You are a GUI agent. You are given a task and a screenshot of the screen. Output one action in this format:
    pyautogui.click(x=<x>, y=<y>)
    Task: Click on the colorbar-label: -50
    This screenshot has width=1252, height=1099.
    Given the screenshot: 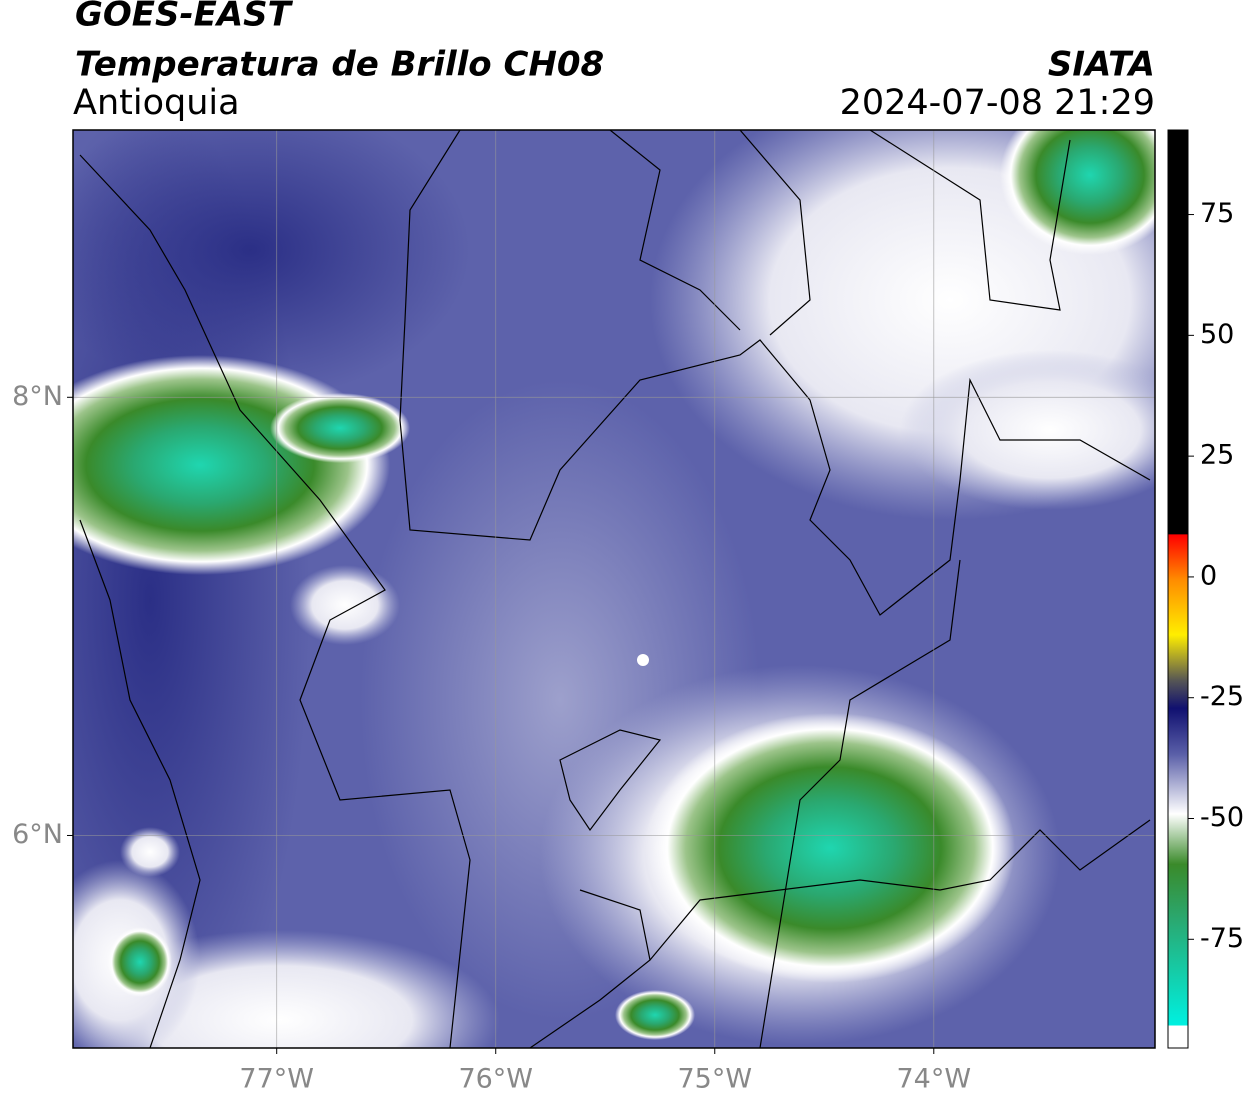 What is the action you would take?
    pyautogui.click(x=1222, y=817)
    